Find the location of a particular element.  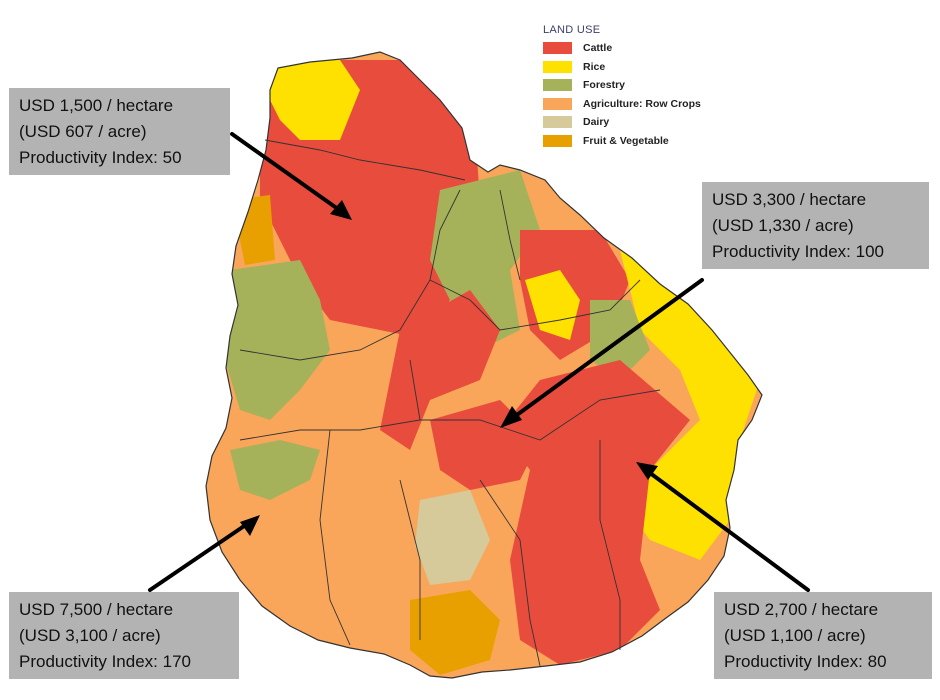

callout-price-acre: (USD 607 / acre) is located at coordinates (83, 131).